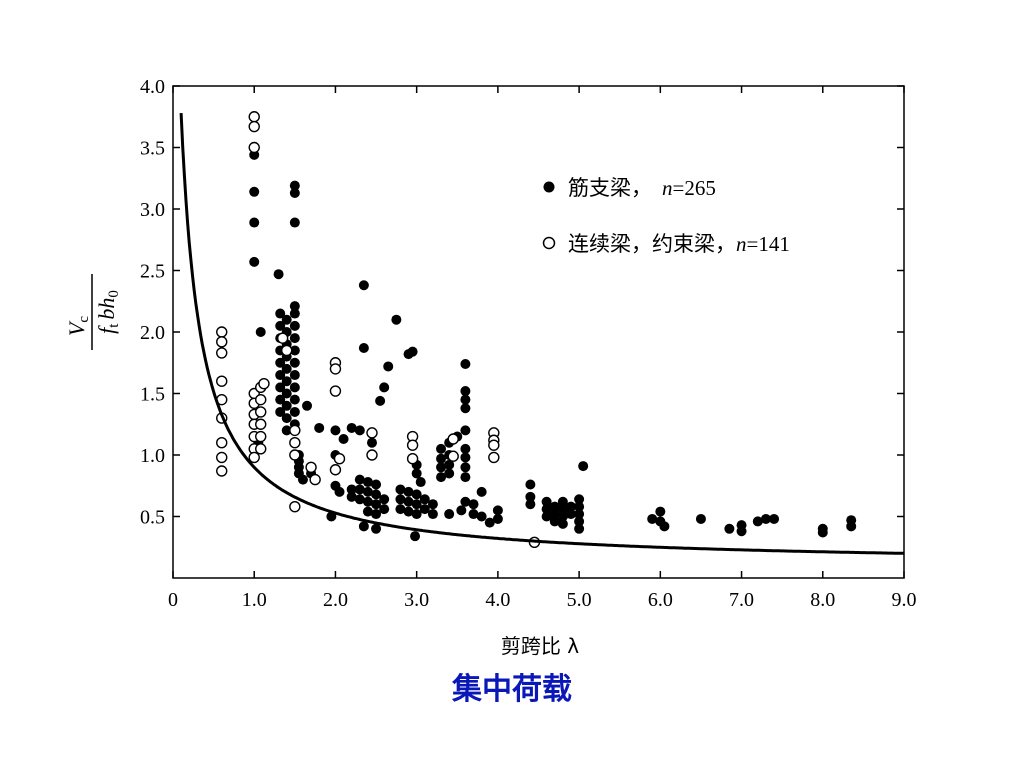 The width and height of the screenshot is (1024, 768). What do you see at coordinates (416, 600) in the screenshot?
I see `x-tick-label: 3.0` at bounding box center [416, 600].